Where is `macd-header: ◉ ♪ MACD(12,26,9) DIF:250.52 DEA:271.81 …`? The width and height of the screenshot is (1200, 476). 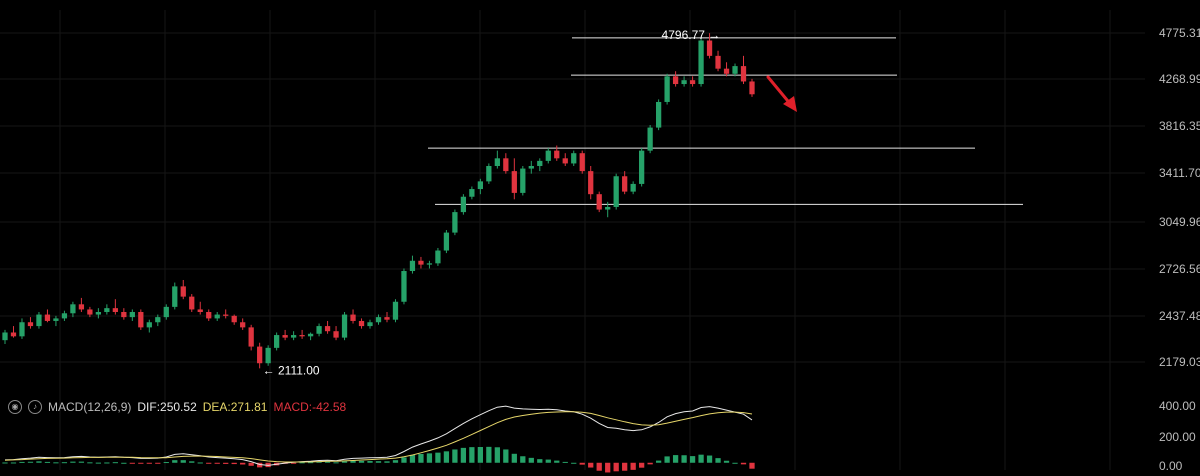
macd-header: ◉ ♪ MACD(12,26,9) DIF:250.52 DEA:271.81 … is located at coordinates (177, 407).